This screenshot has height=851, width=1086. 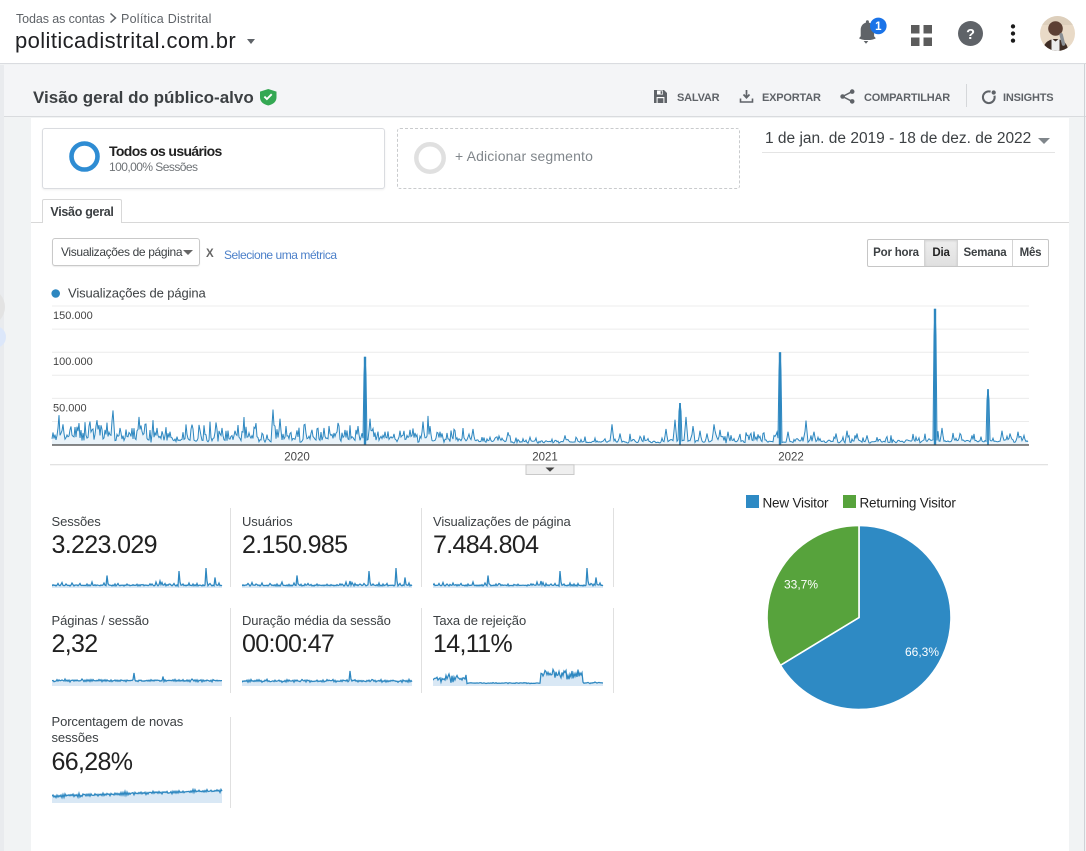 What do you see at coordinates (878, 27) in the screenshot?
I see `svg-text: 1` at bounding box center [878, 27].